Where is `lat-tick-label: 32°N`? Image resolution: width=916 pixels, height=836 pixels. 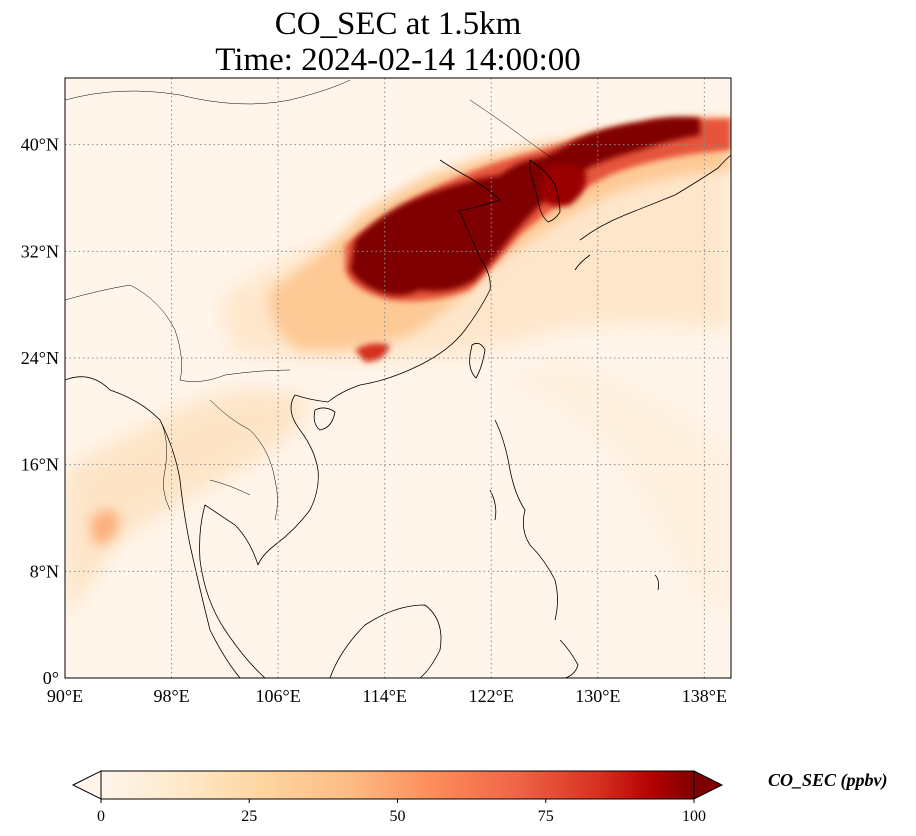
lat-tick-label: 32°N is located at coordinates (40, 251).